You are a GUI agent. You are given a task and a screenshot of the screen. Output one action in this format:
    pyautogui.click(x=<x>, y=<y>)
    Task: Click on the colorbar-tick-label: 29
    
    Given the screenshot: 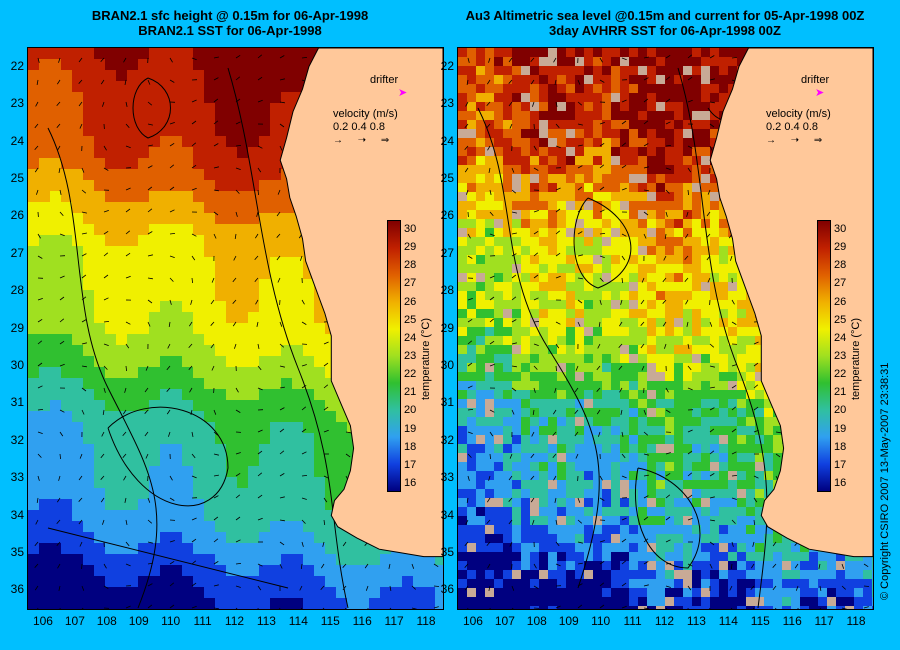 What is the action you would take?
    pyautogui.click(x=410, y=247)
    